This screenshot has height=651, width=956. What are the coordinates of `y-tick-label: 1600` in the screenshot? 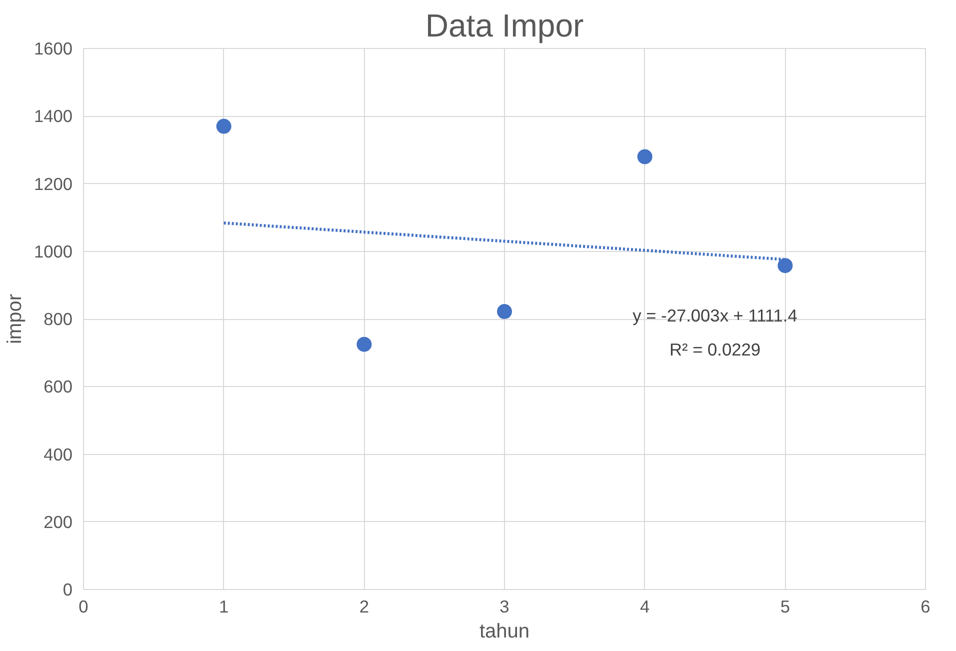 It's located at (53, 48).